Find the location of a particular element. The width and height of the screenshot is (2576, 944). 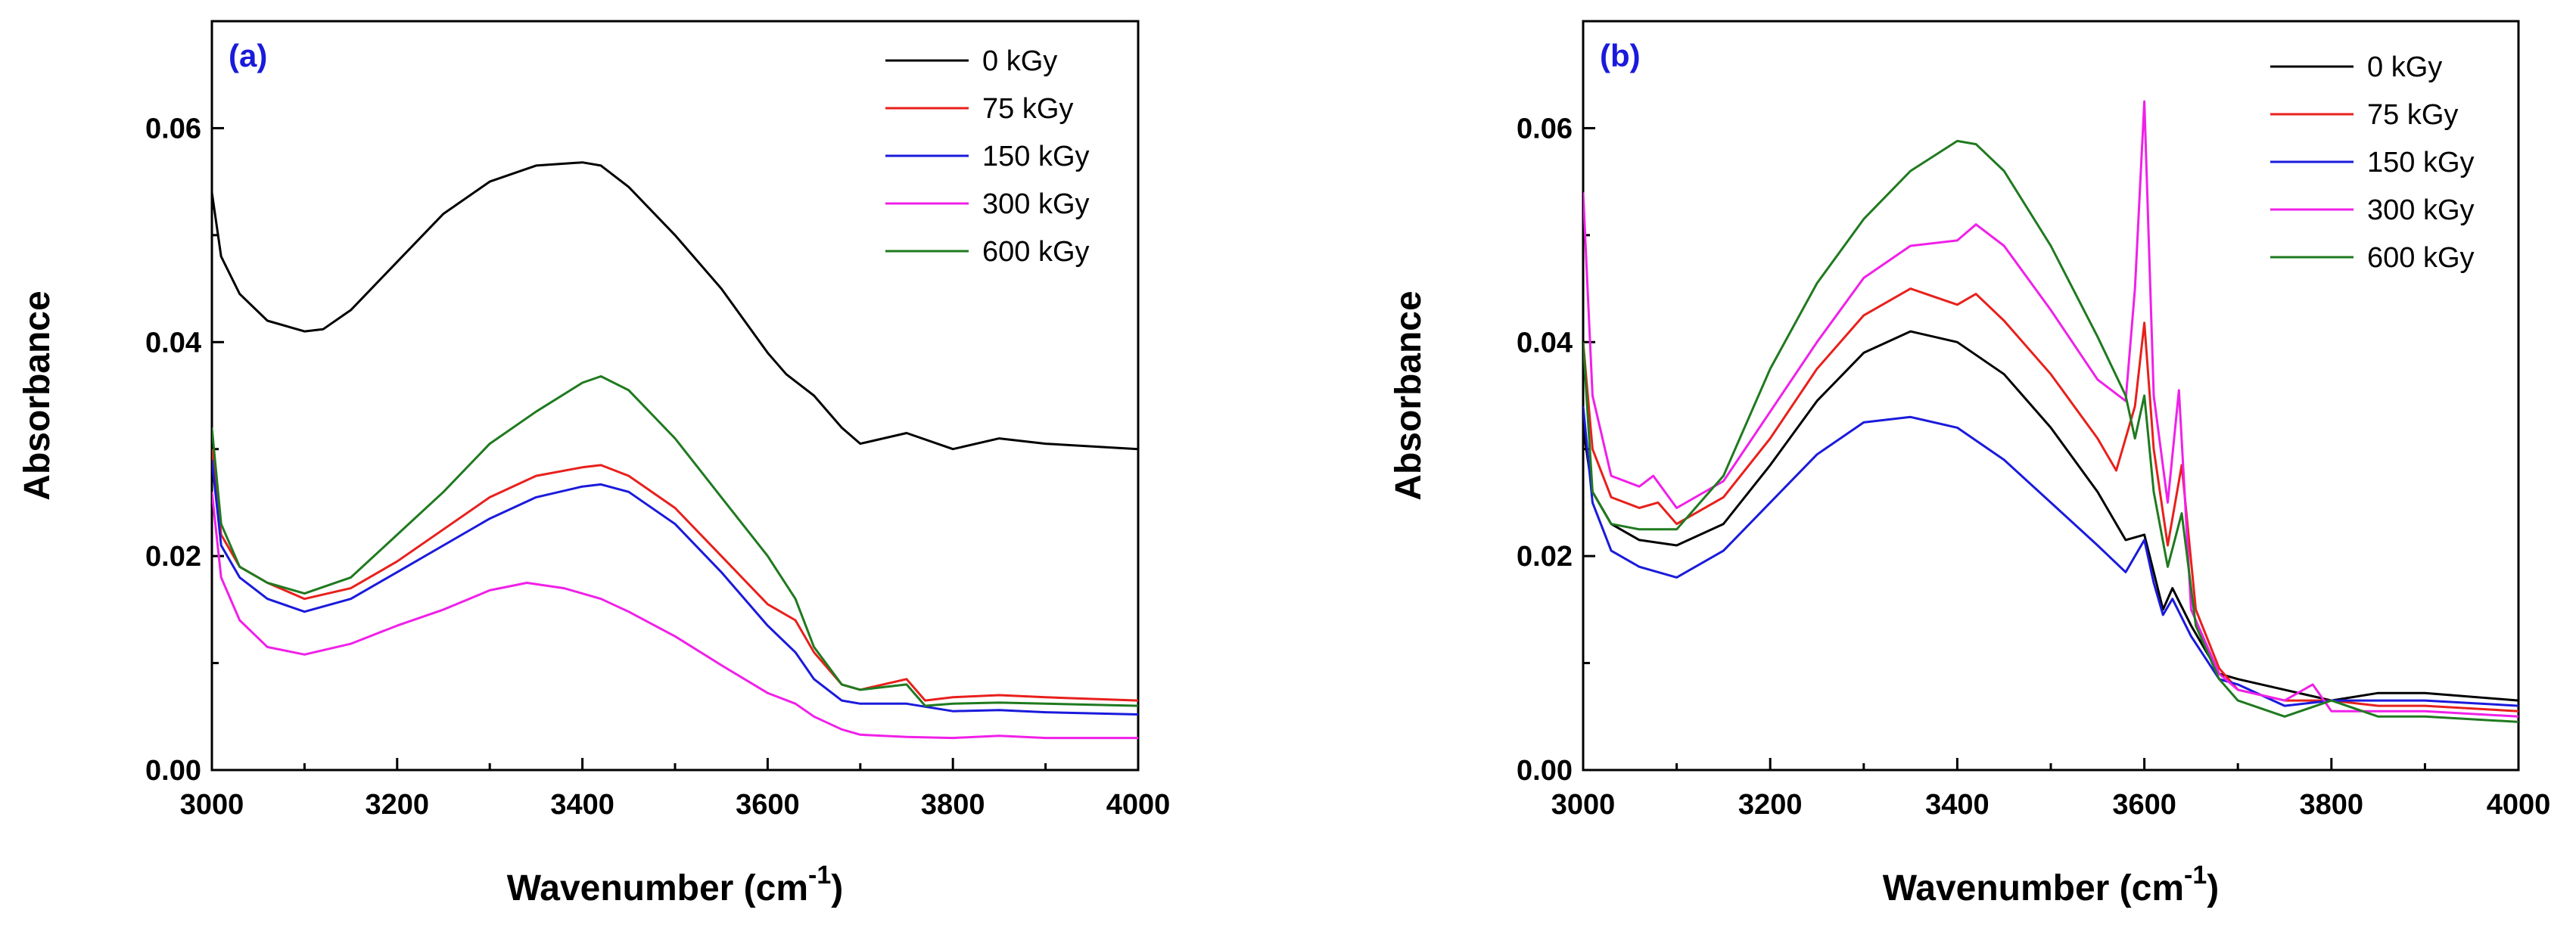

series-line-600-kgy is located at coordinates (675, 541).